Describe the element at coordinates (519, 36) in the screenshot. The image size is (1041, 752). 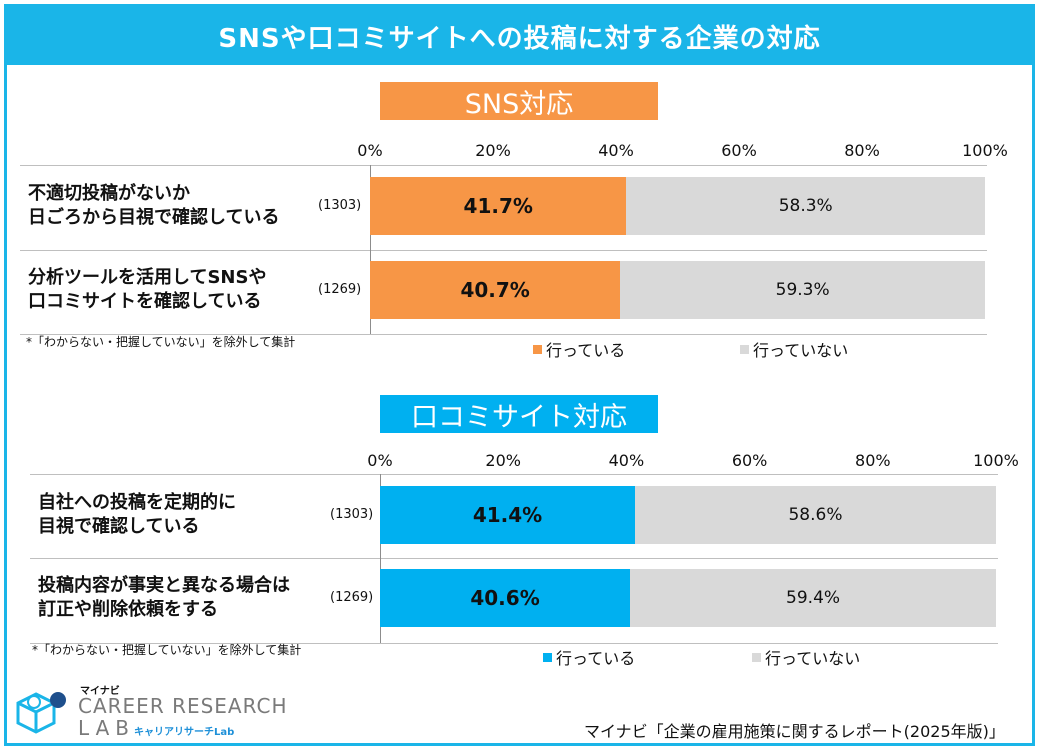
I see `page-title: SNSや口コミサイトへの投稿に対する企業の対応` at that location.